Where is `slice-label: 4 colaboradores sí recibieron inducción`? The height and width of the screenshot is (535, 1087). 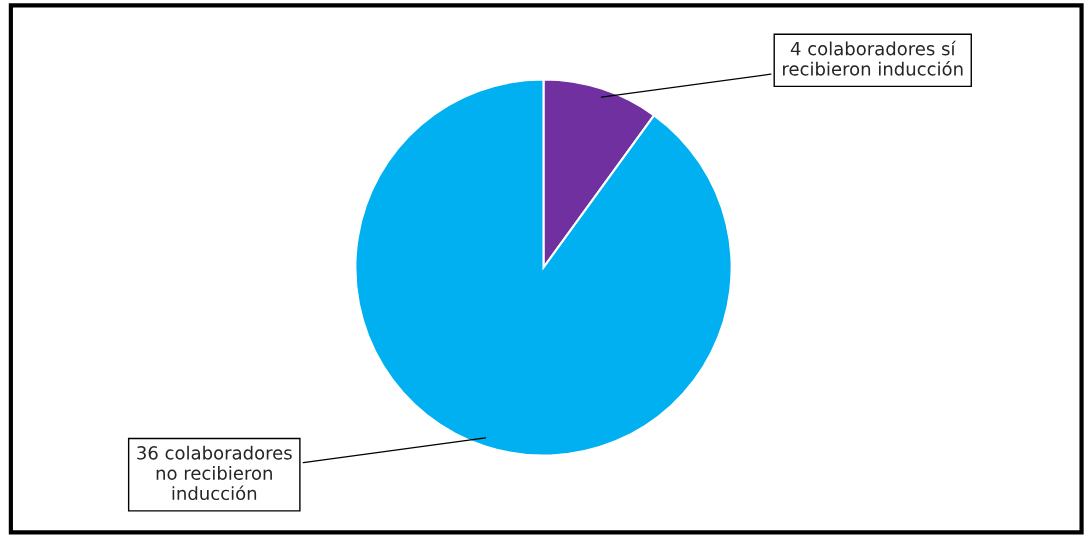 slice-label: 4 colaboradores sí recibieron inducción is located at coordinates (873, 58).